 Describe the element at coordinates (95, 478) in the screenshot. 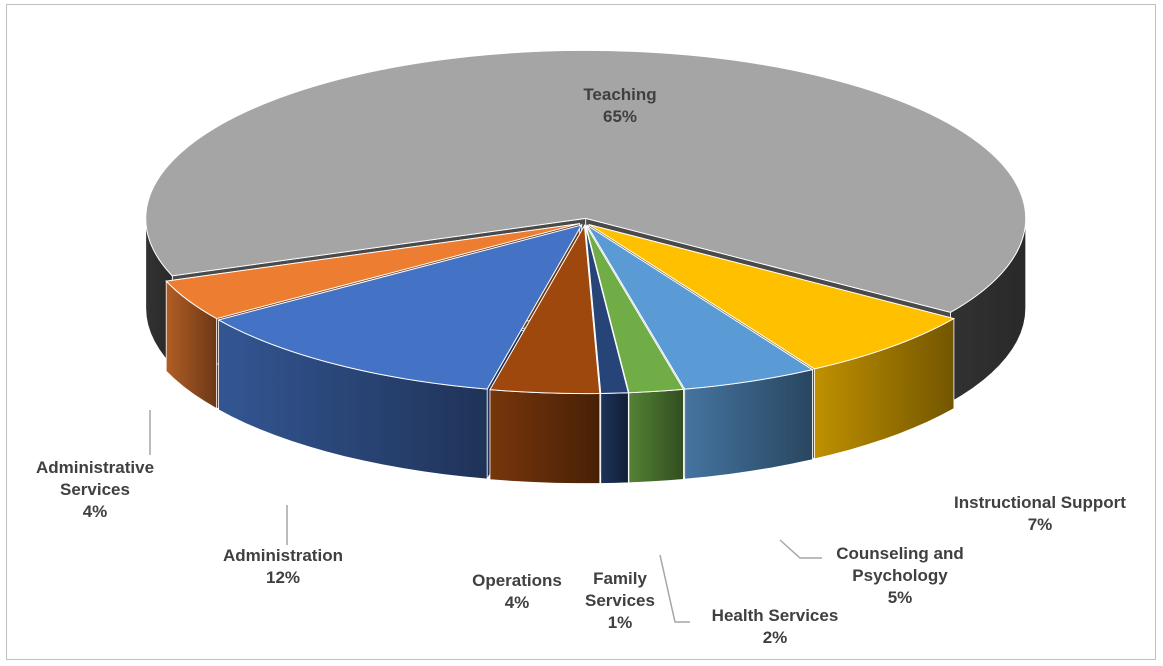

I see `label-name: Administrative Services` at that location.